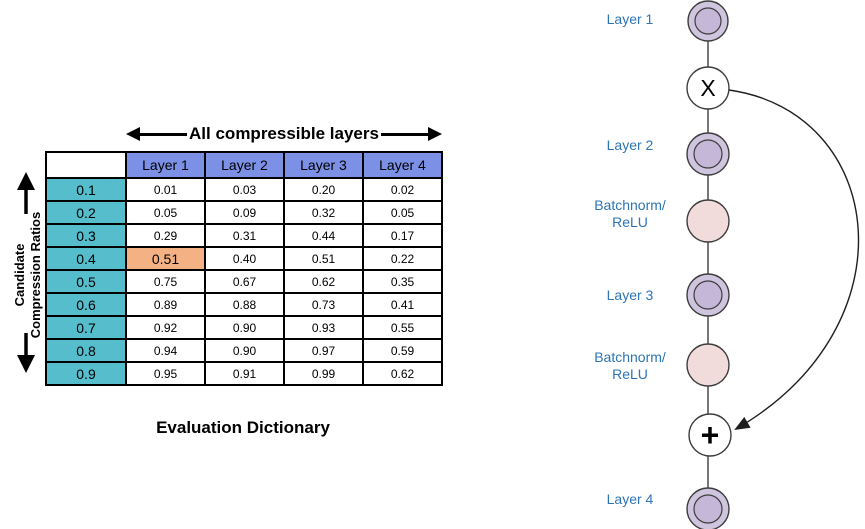 This screenshot has height=529, width=865. I want to click on value-cell: 0.55, so click(402, 327).